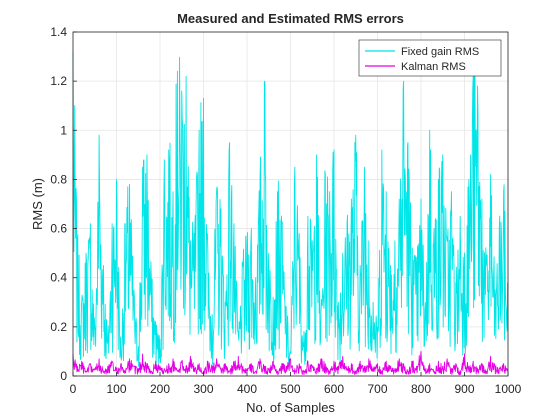 This screenshot has width=560, height=420. Describe the element at coordinates (377, 389) in the screenshot. I see `x-tick-label: 700` at that location.